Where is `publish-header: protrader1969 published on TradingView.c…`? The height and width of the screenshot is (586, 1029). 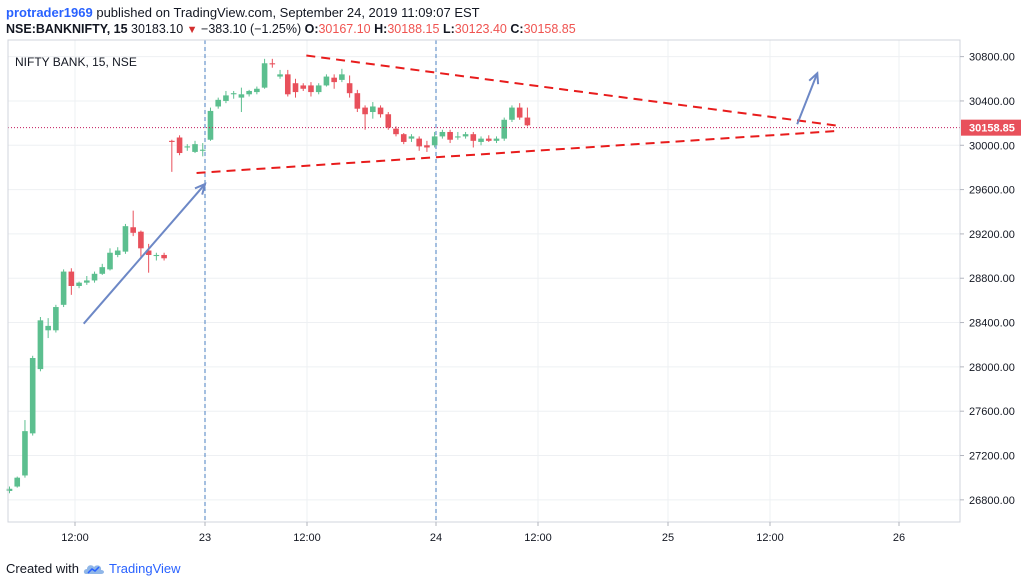 publish-header: protrader1969 published on TradingView.c… is located at coordinates (243, 12).